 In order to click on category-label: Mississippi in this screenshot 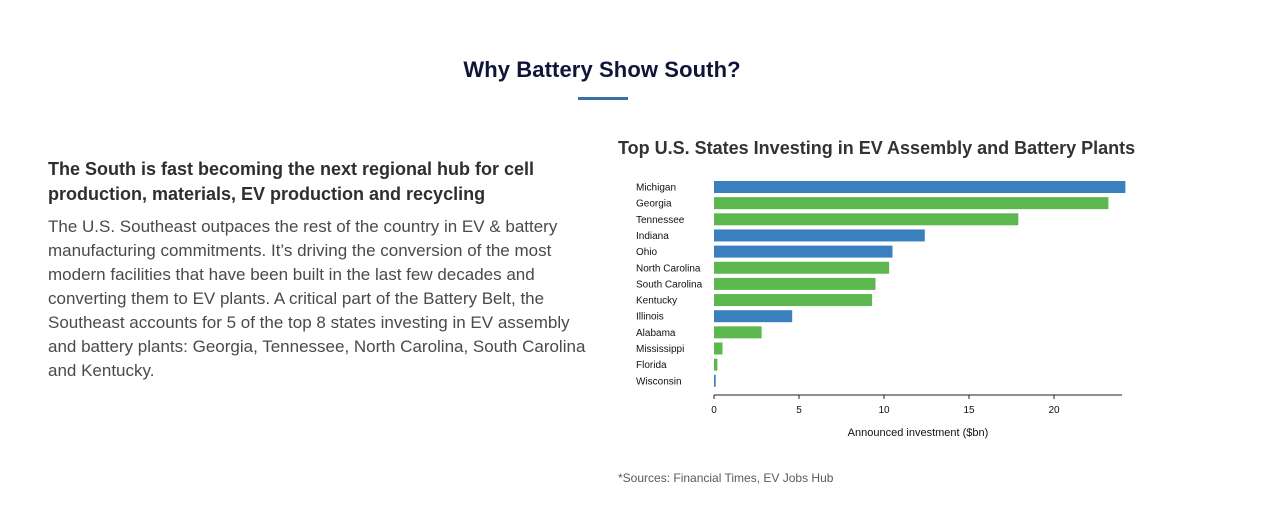, I will do `click(660, 349)`.